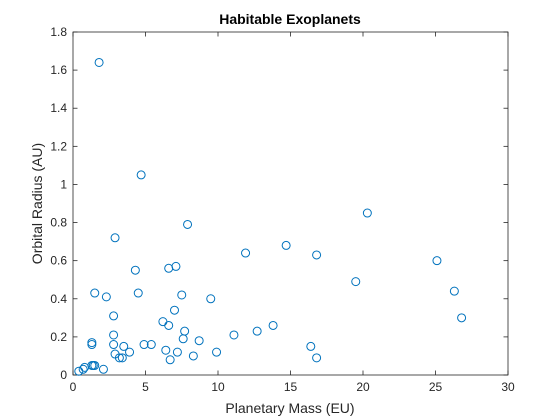 Image resolution: width=560 pixels, height=420 pixels. Describe the element at coordinates (436, 387) in the screenshot. I see `x-tick-label: 25` at that location.